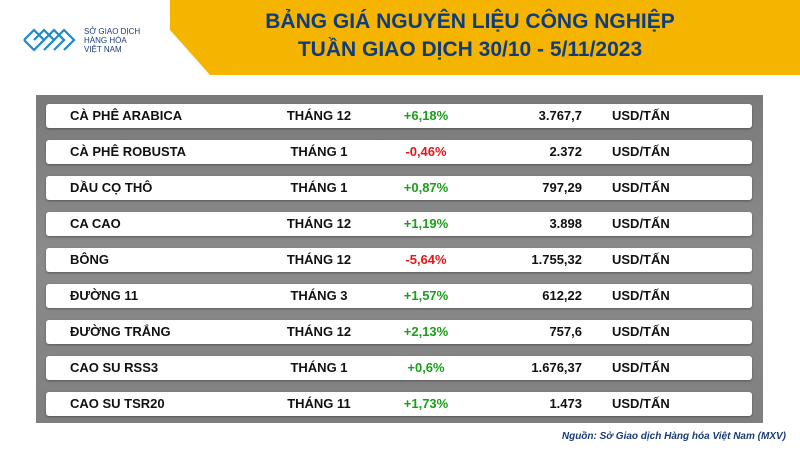  I want to click on percent-change: +2,13%, so click(426, 331).